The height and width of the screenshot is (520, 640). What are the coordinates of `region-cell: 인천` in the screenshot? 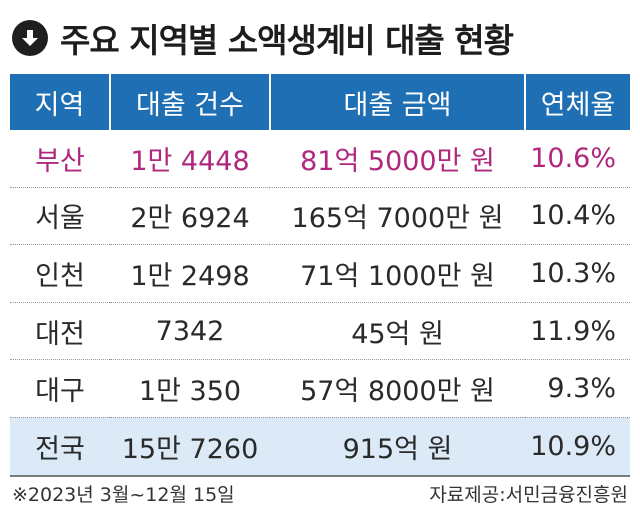 It's located at (60, 273).